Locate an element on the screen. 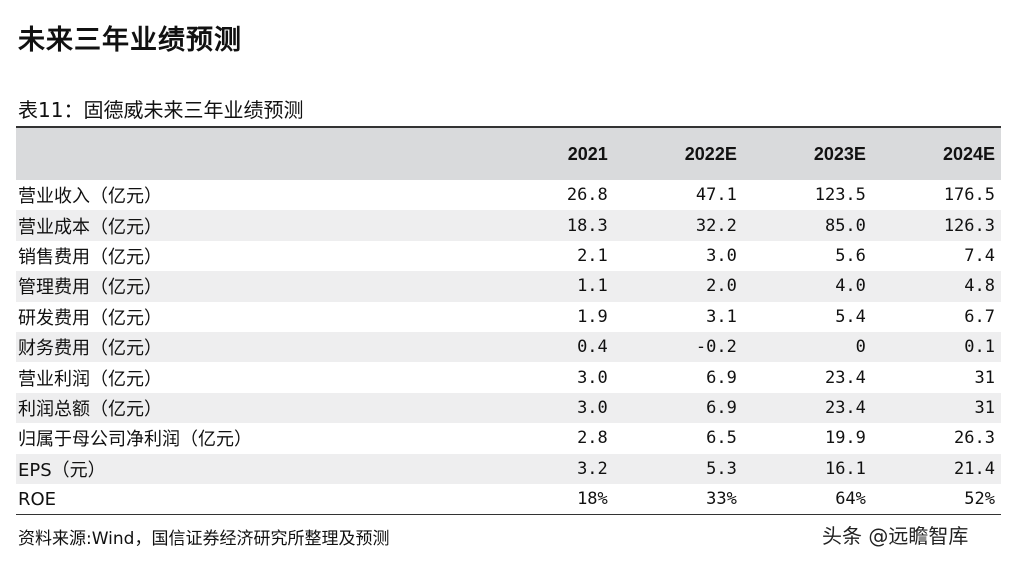  table-row: EPS（元） 3.2 5.3 16.1 21.4 is located at coordinates (508, 468).